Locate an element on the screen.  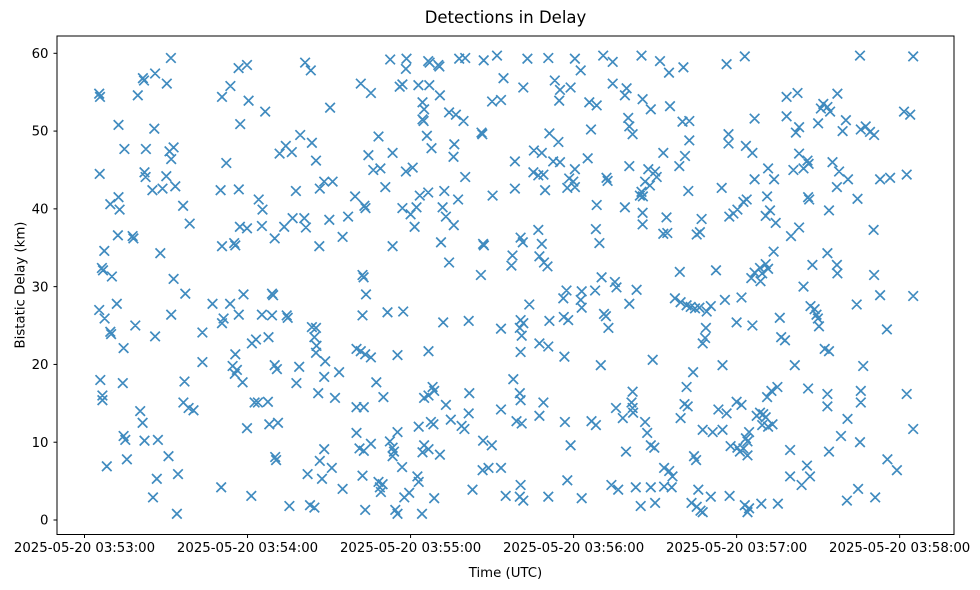
y-axis-label: Bistatic Delay (km) is located at coordinates (21, 285).